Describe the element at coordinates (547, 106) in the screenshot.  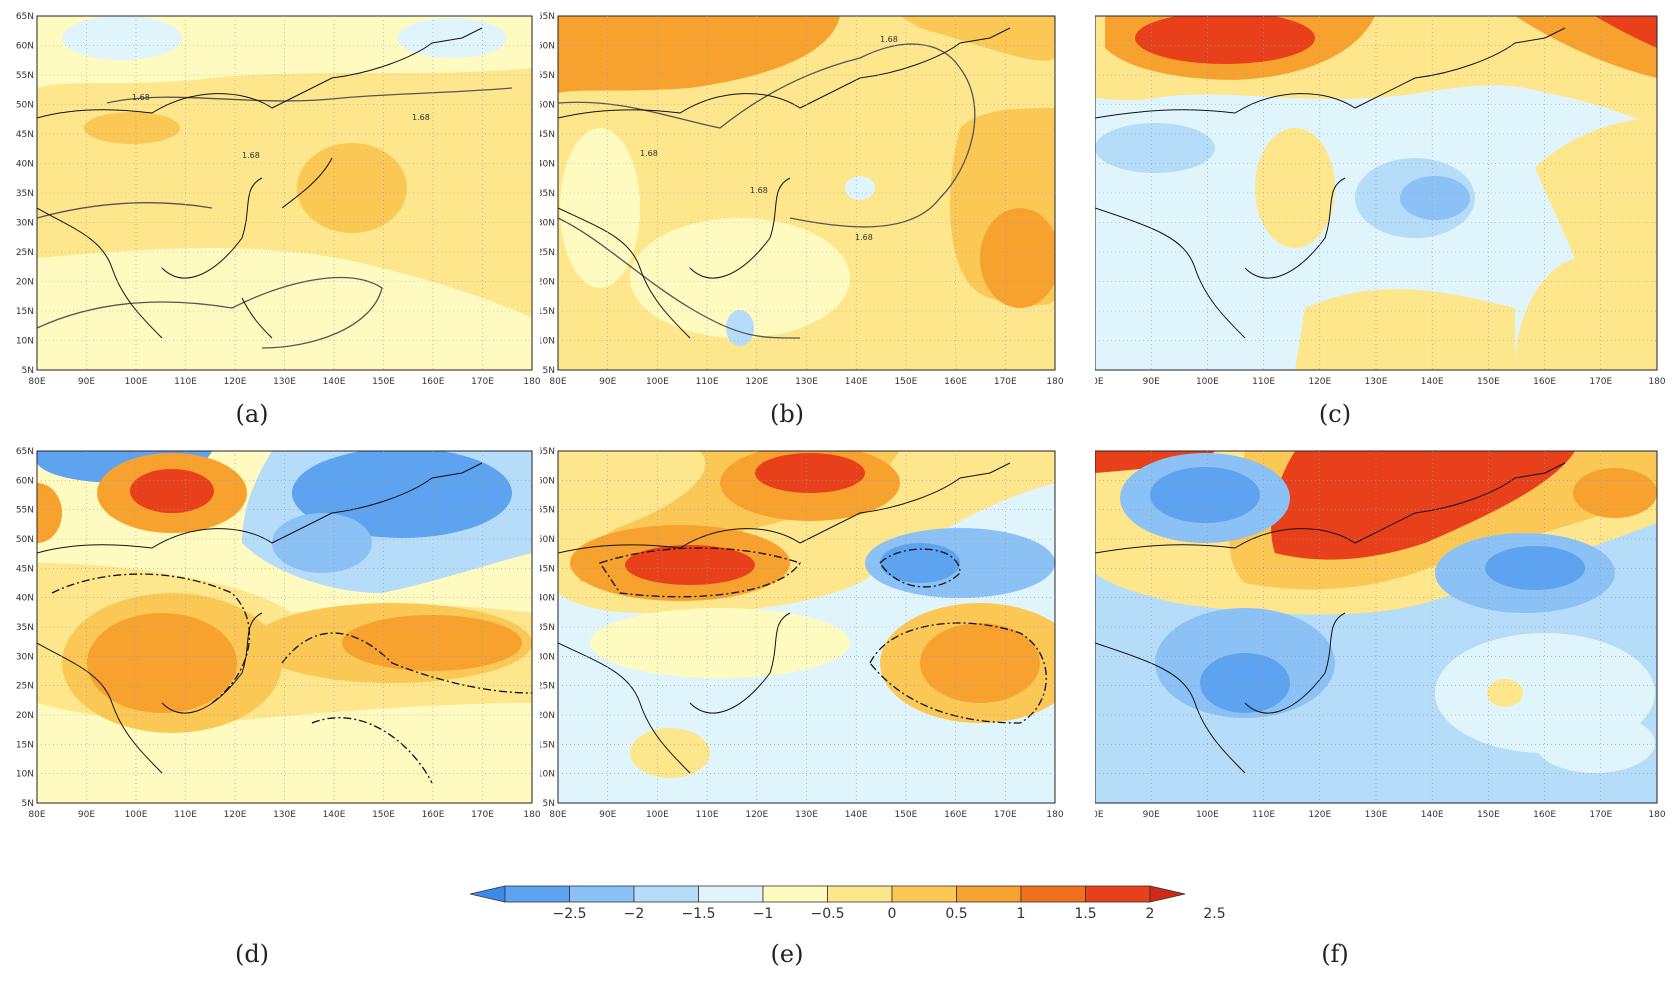
I see `lat-tick-label: 50N` at that location.